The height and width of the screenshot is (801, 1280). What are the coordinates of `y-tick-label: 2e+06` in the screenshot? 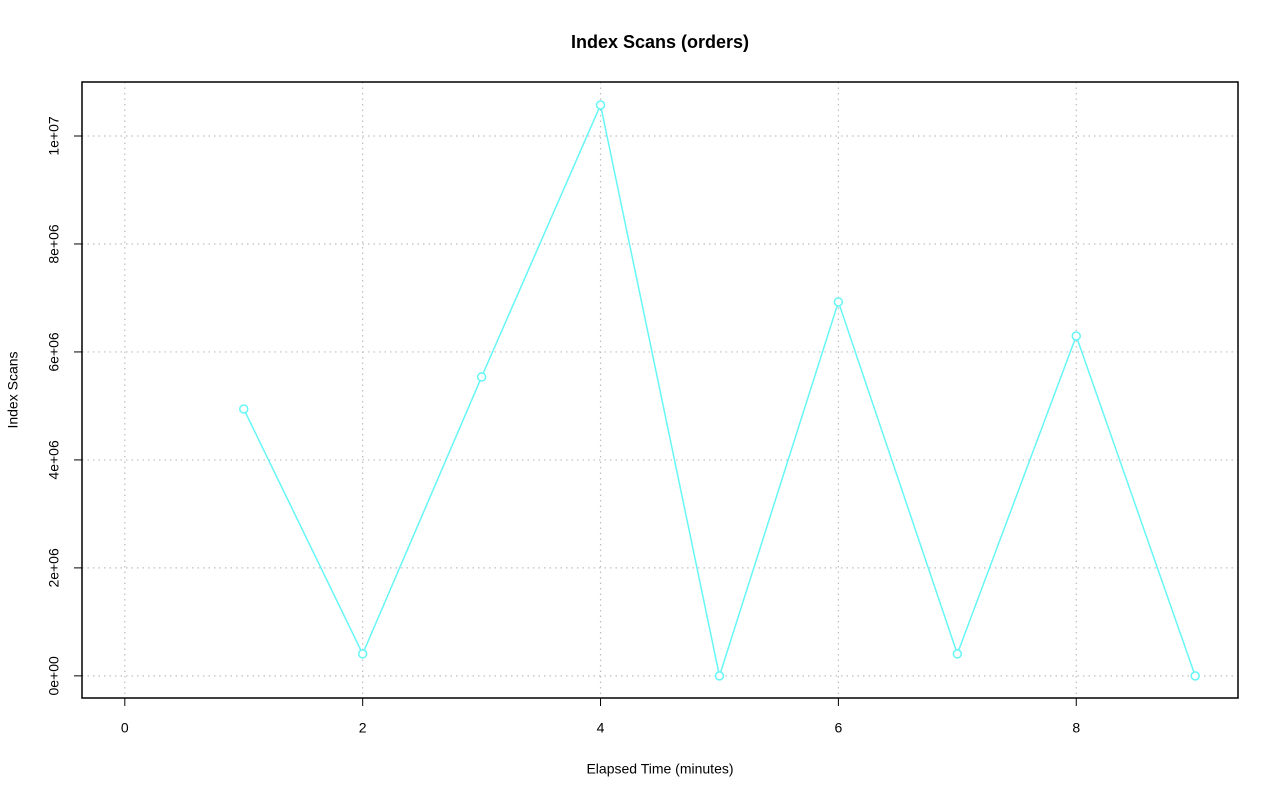 It's located at (54, 568).